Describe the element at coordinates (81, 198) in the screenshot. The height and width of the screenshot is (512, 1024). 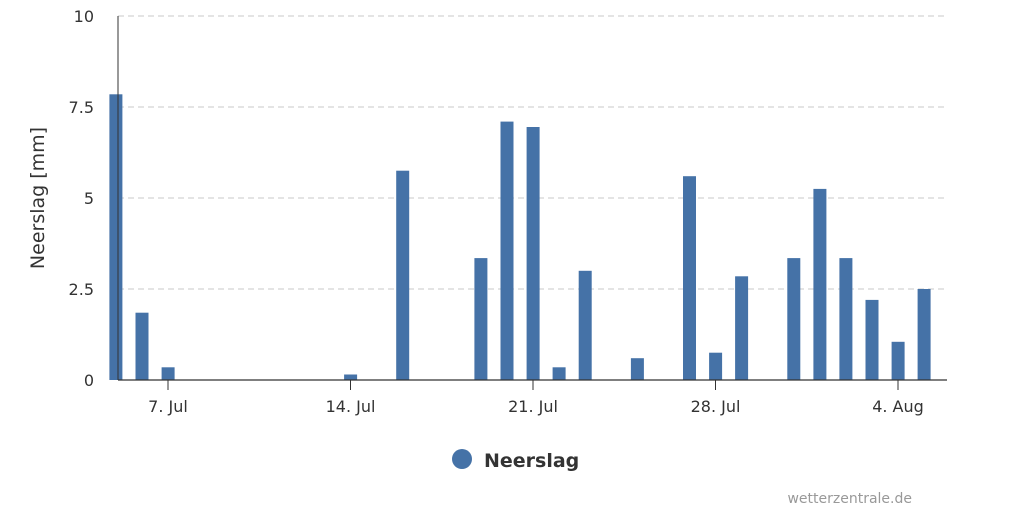
I see `y-axis-tick-labels: 0 2.5 5 7.5 10` at that location.